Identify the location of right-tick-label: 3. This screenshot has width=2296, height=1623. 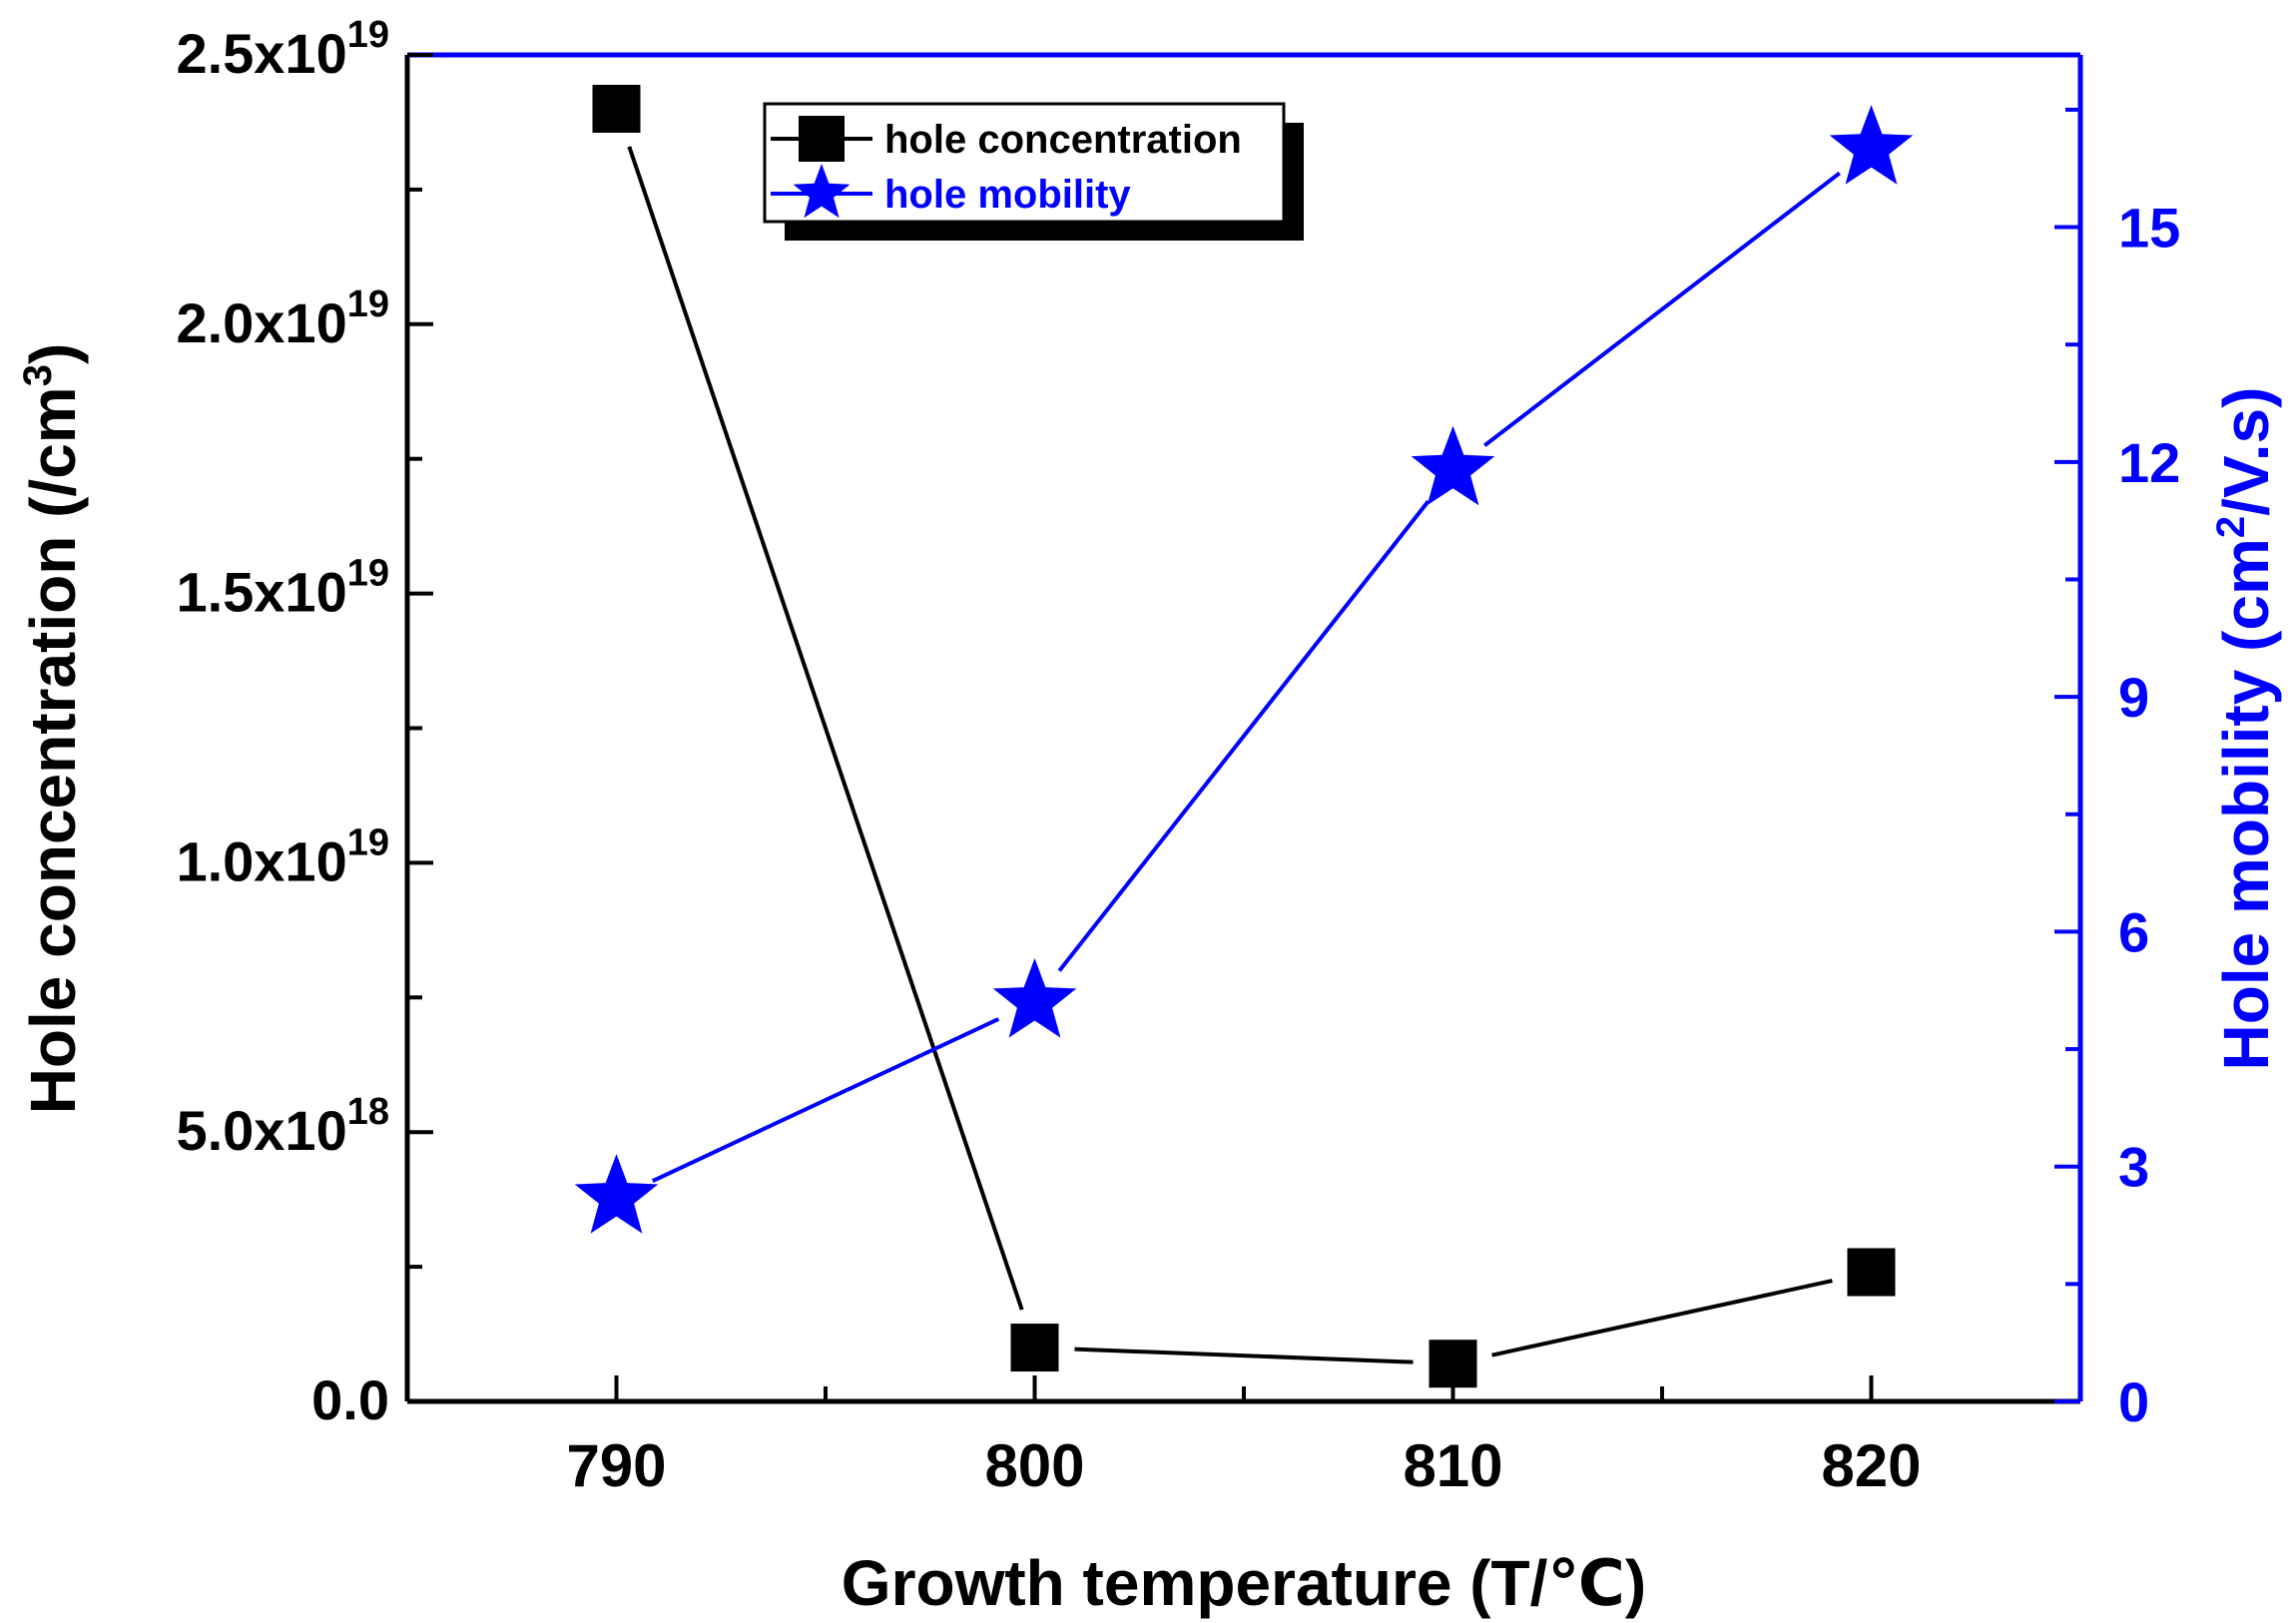
(2134, 1167).